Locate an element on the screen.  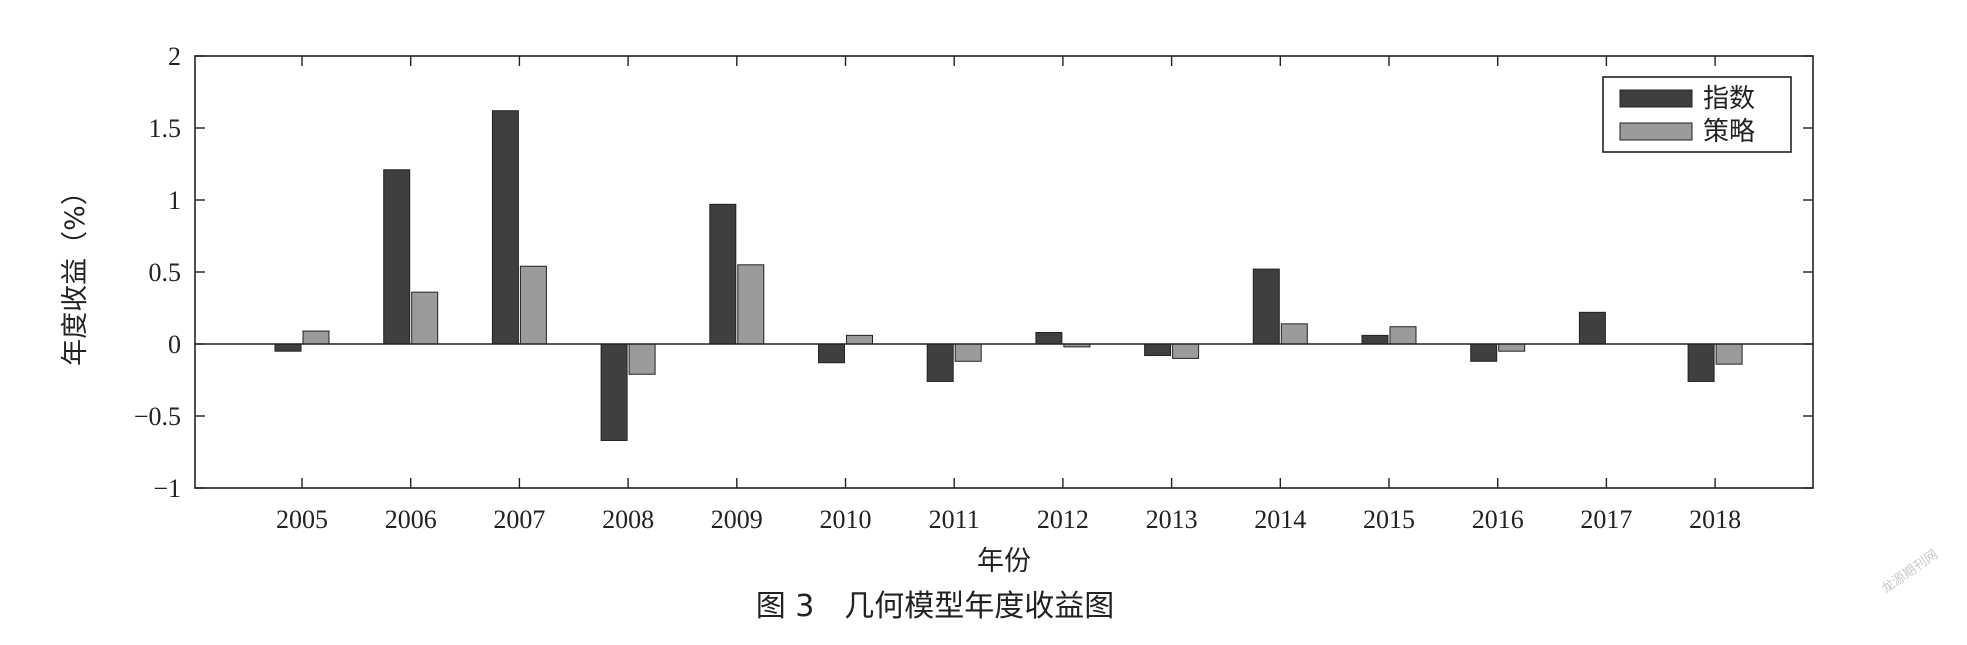
figure-caption: 图 3 几何模型年度收益图 is located at coordinates (935, 606).